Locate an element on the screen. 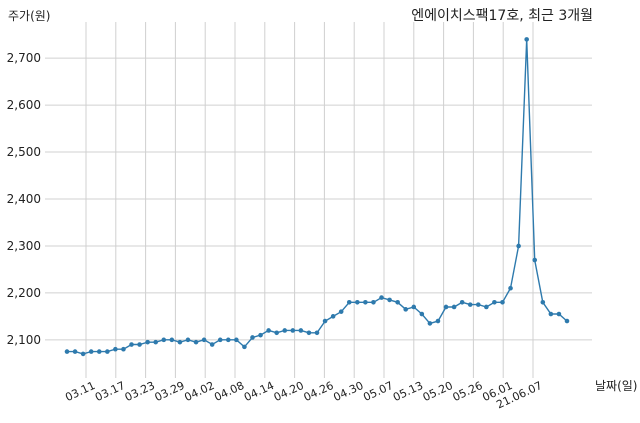 This screenshot has width=640, height=423. x-tick-label: 04.08 is located at coordinates (229, 391).